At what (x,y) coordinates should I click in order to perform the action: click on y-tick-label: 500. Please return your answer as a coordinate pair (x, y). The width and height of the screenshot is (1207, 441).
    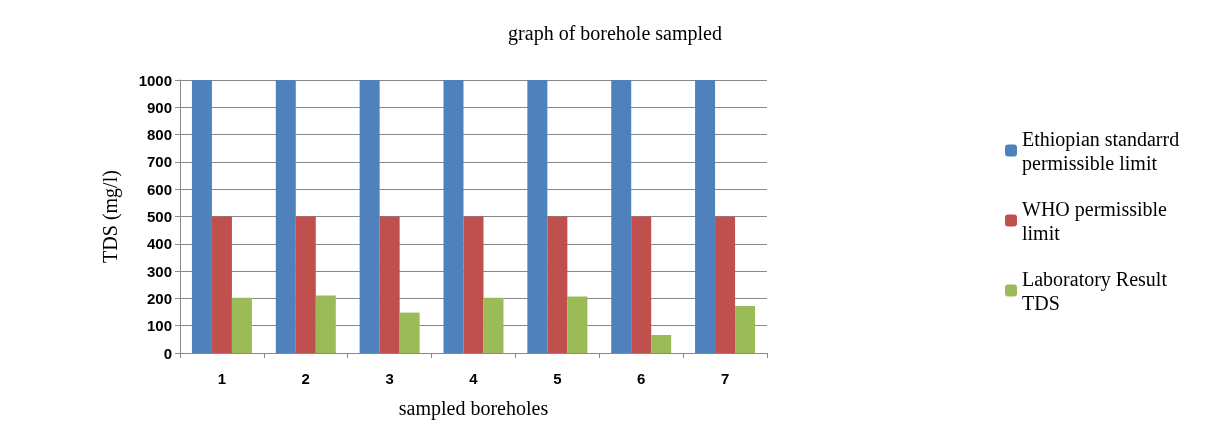
    Looking at the image, I should click on (159, 216).